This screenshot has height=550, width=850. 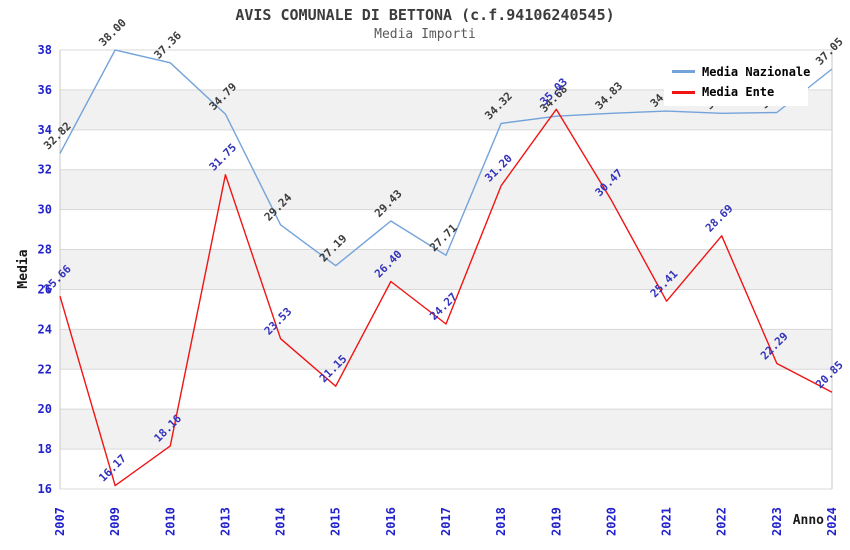 I want to click on x-tick-label: 2023, so click(x=777, y=521).